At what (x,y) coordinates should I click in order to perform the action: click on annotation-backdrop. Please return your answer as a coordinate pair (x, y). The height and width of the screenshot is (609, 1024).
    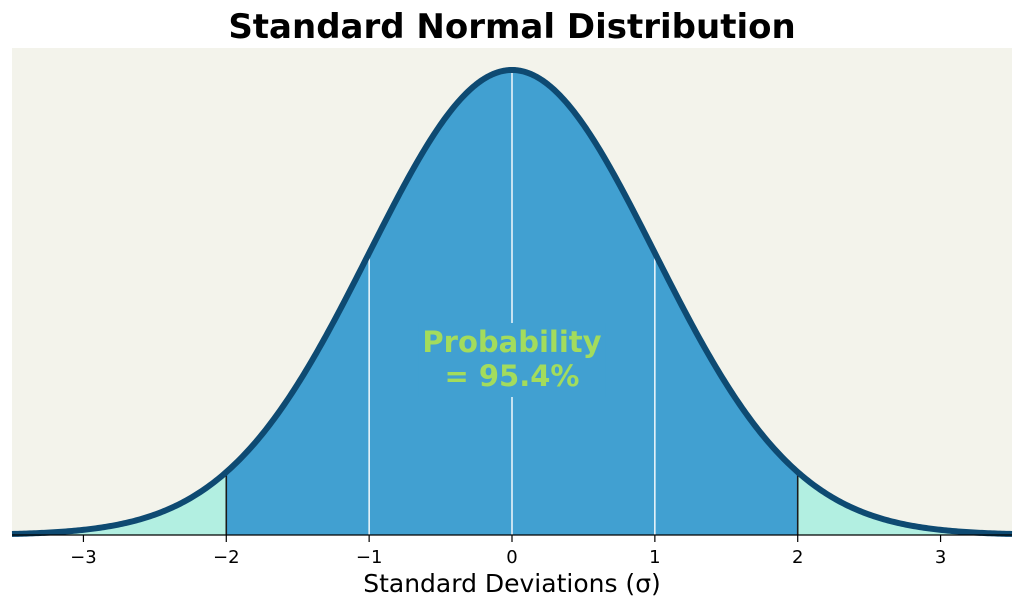
    Looking at the image, I should click on (512, 360).